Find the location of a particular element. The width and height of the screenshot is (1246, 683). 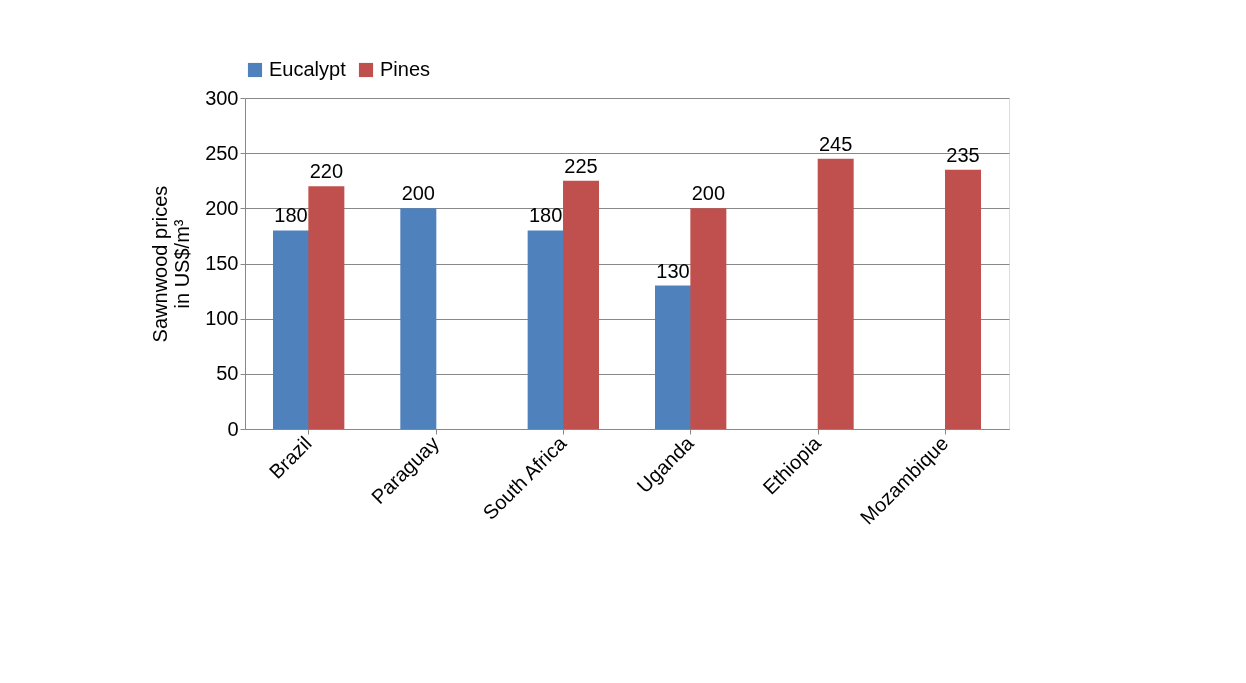

y-axis-title: Sawnwood prices in US$/m³ is located at coordinates (171, 264).